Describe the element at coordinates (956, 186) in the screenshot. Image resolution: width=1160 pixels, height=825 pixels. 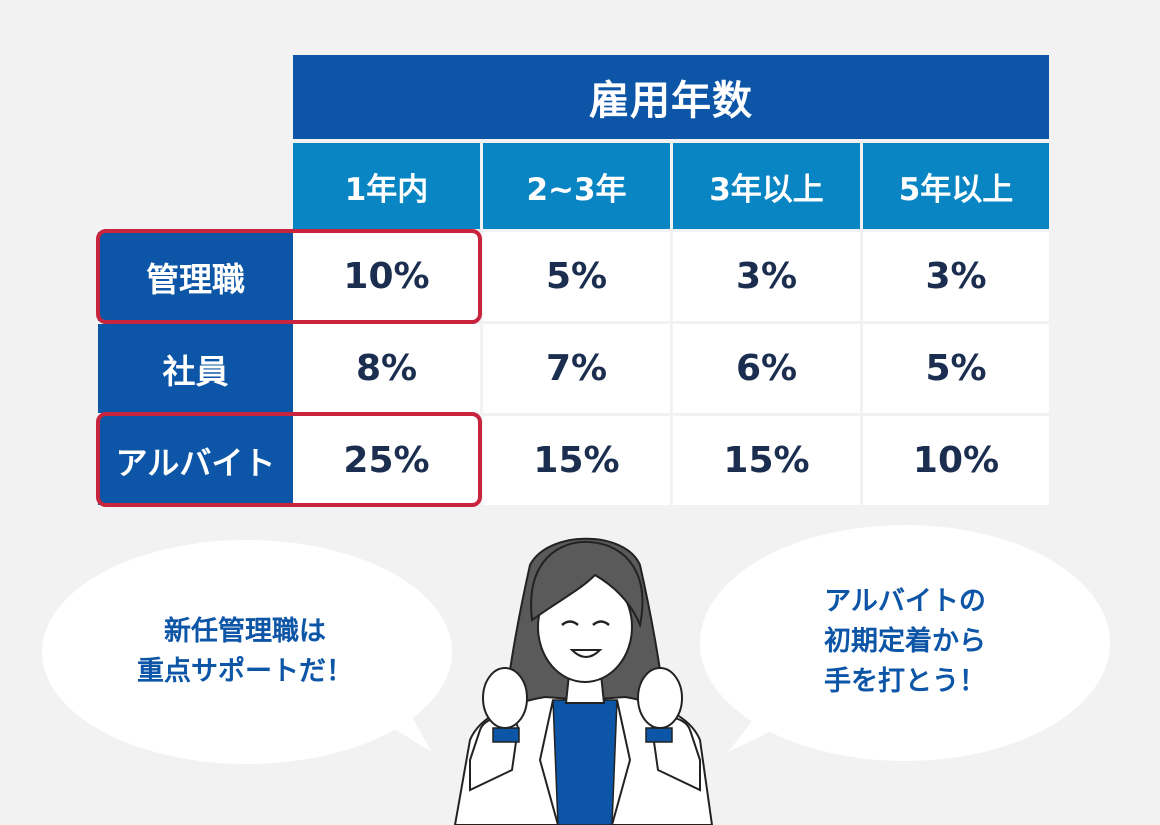
I see `column-header-5-plus-years: 5年以上` at that location.